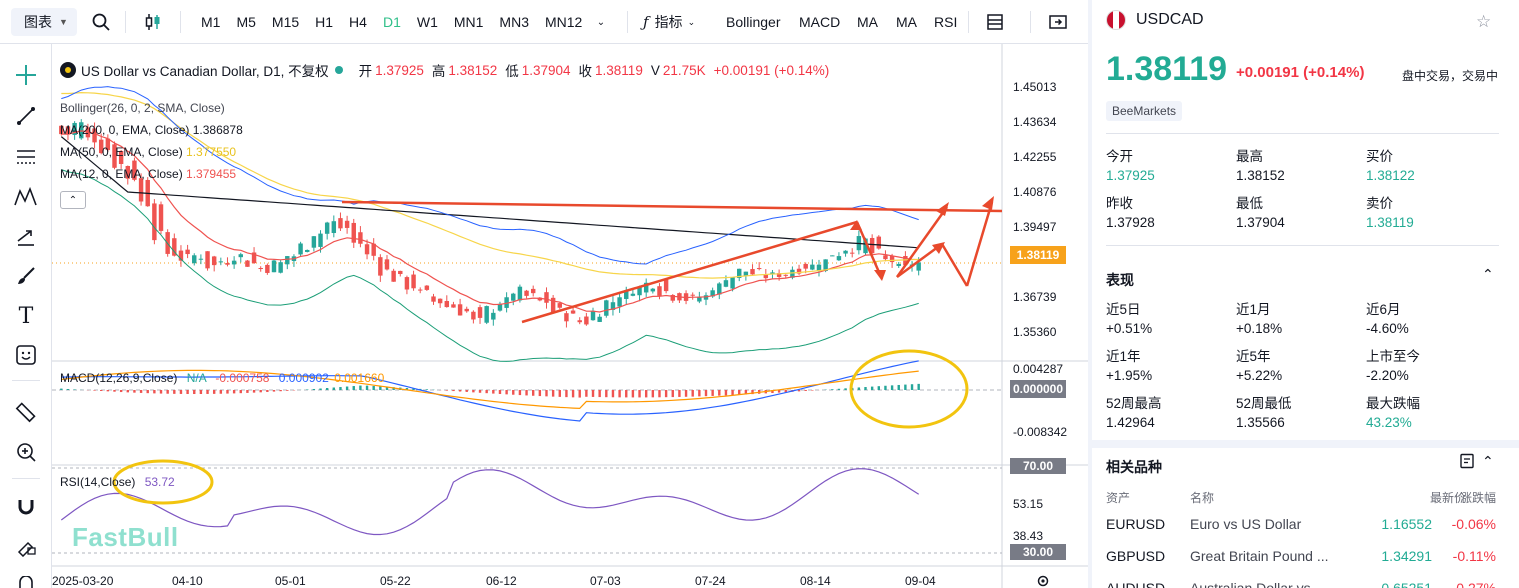 The width and height of the screenshot is (1519, 588). Describe the element at coordinates (995, 22) in the screenshot. I see `layout-icon` at that location.